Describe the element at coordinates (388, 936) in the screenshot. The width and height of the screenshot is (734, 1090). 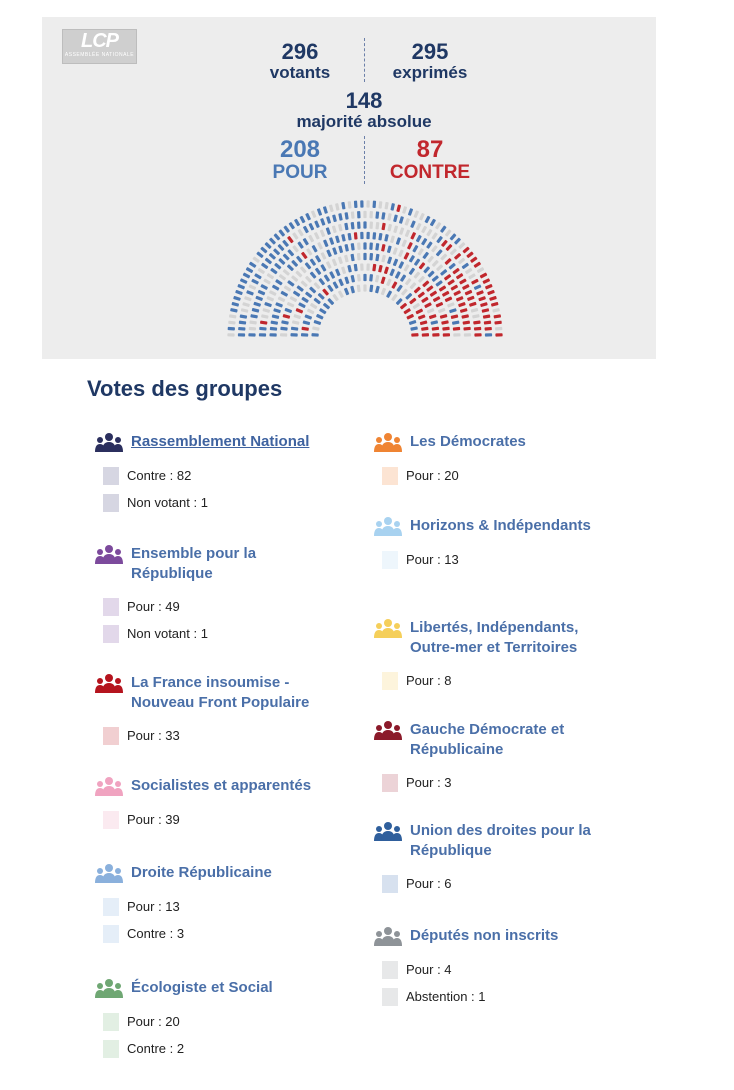
I see `group-people-icon` at that location.